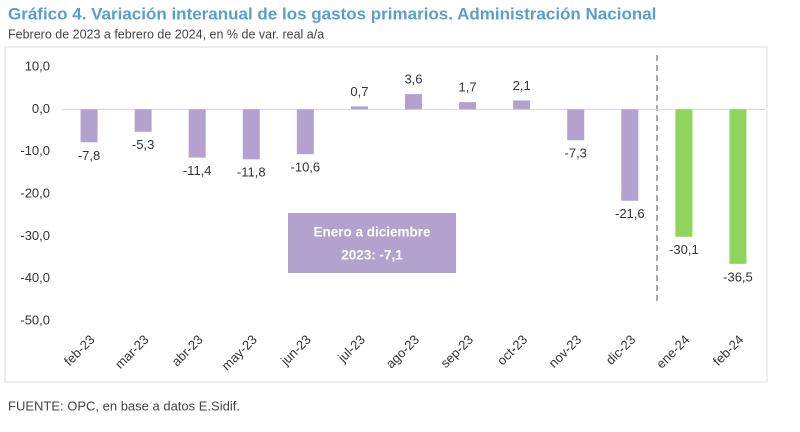 This screenshot has width=800, height=432. Describe the element at coordinates (251, 172) in the screenshot. I see `value-label: -11,8` at that location.